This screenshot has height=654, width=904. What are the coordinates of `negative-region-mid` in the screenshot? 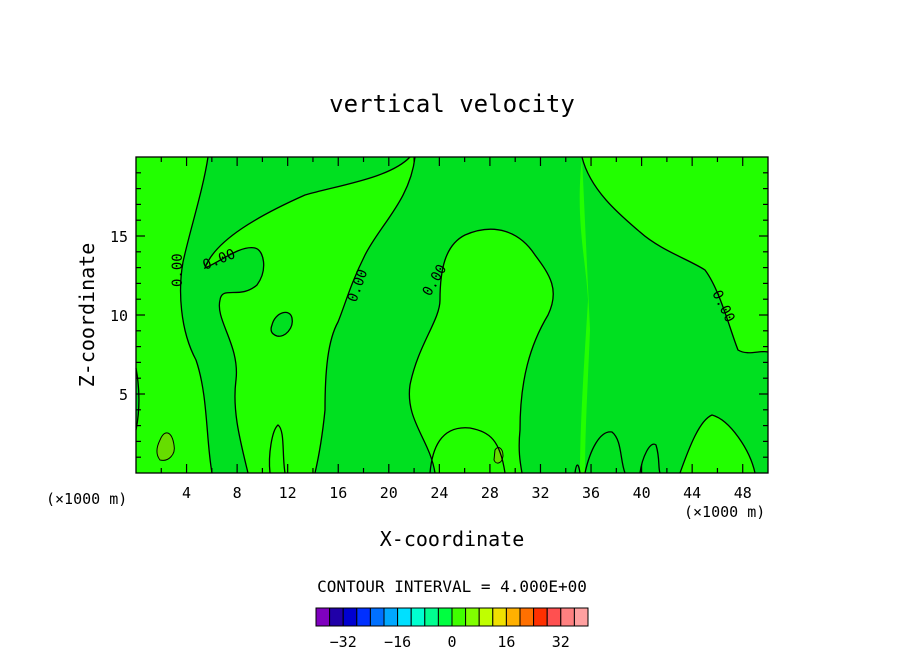 It's located at (451, 315).